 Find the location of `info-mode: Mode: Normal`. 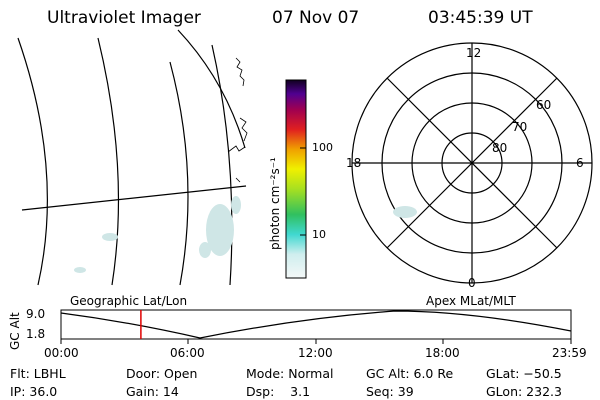

info-mode: Mode: Normal is located at coordinates (290, 373).